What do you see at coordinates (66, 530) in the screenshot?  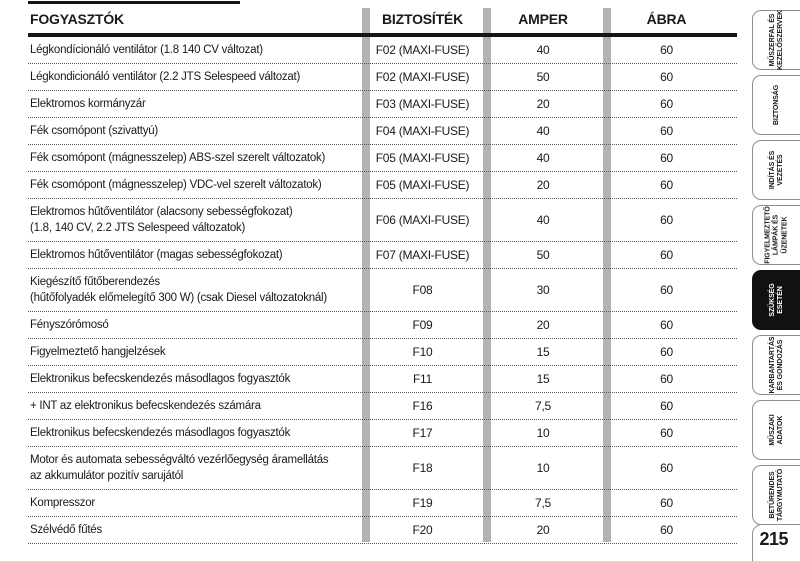 I see `consumer-cell: Szélvédő fűtés` at bounding box center [66, 530].